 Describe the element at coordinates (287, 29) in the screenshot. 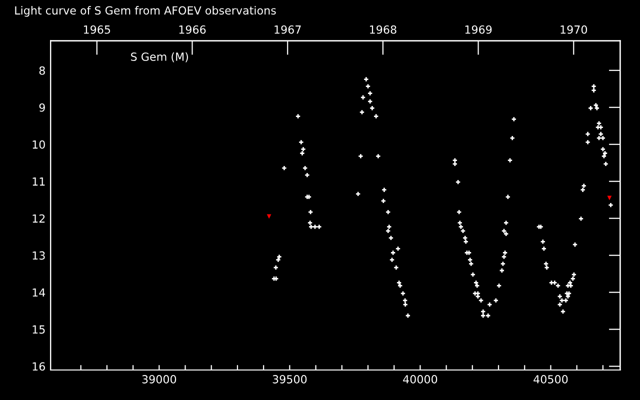

I see `x2-tick-label: 1967` at that location.